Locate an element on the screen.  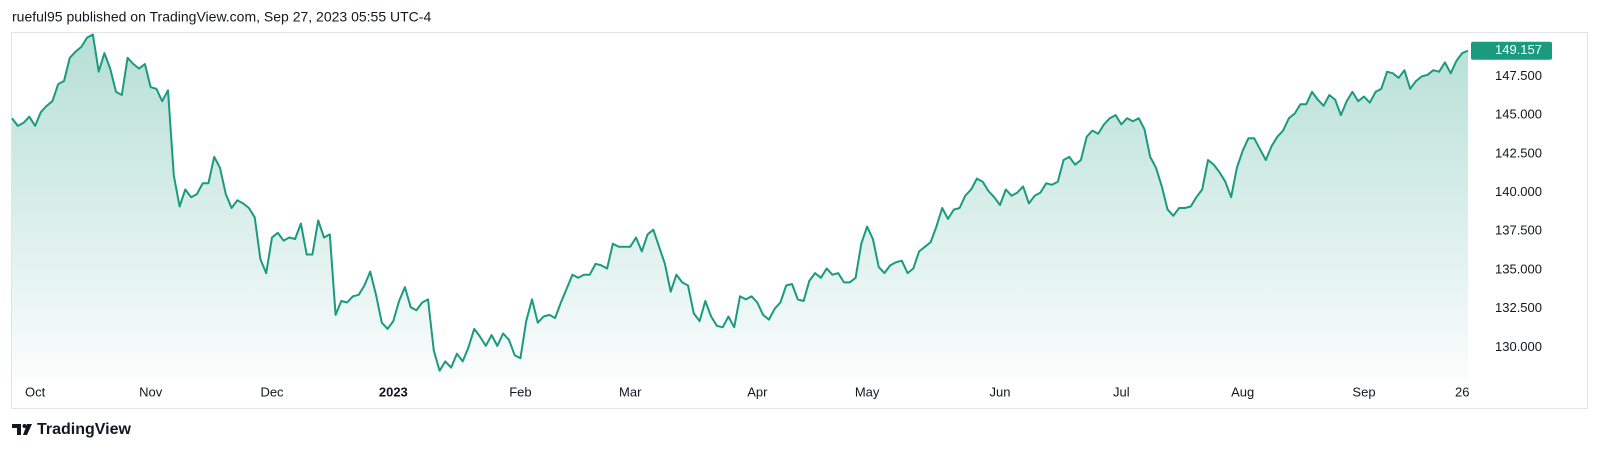
x-tick-label: Feb is located at coordinates (520, 391).